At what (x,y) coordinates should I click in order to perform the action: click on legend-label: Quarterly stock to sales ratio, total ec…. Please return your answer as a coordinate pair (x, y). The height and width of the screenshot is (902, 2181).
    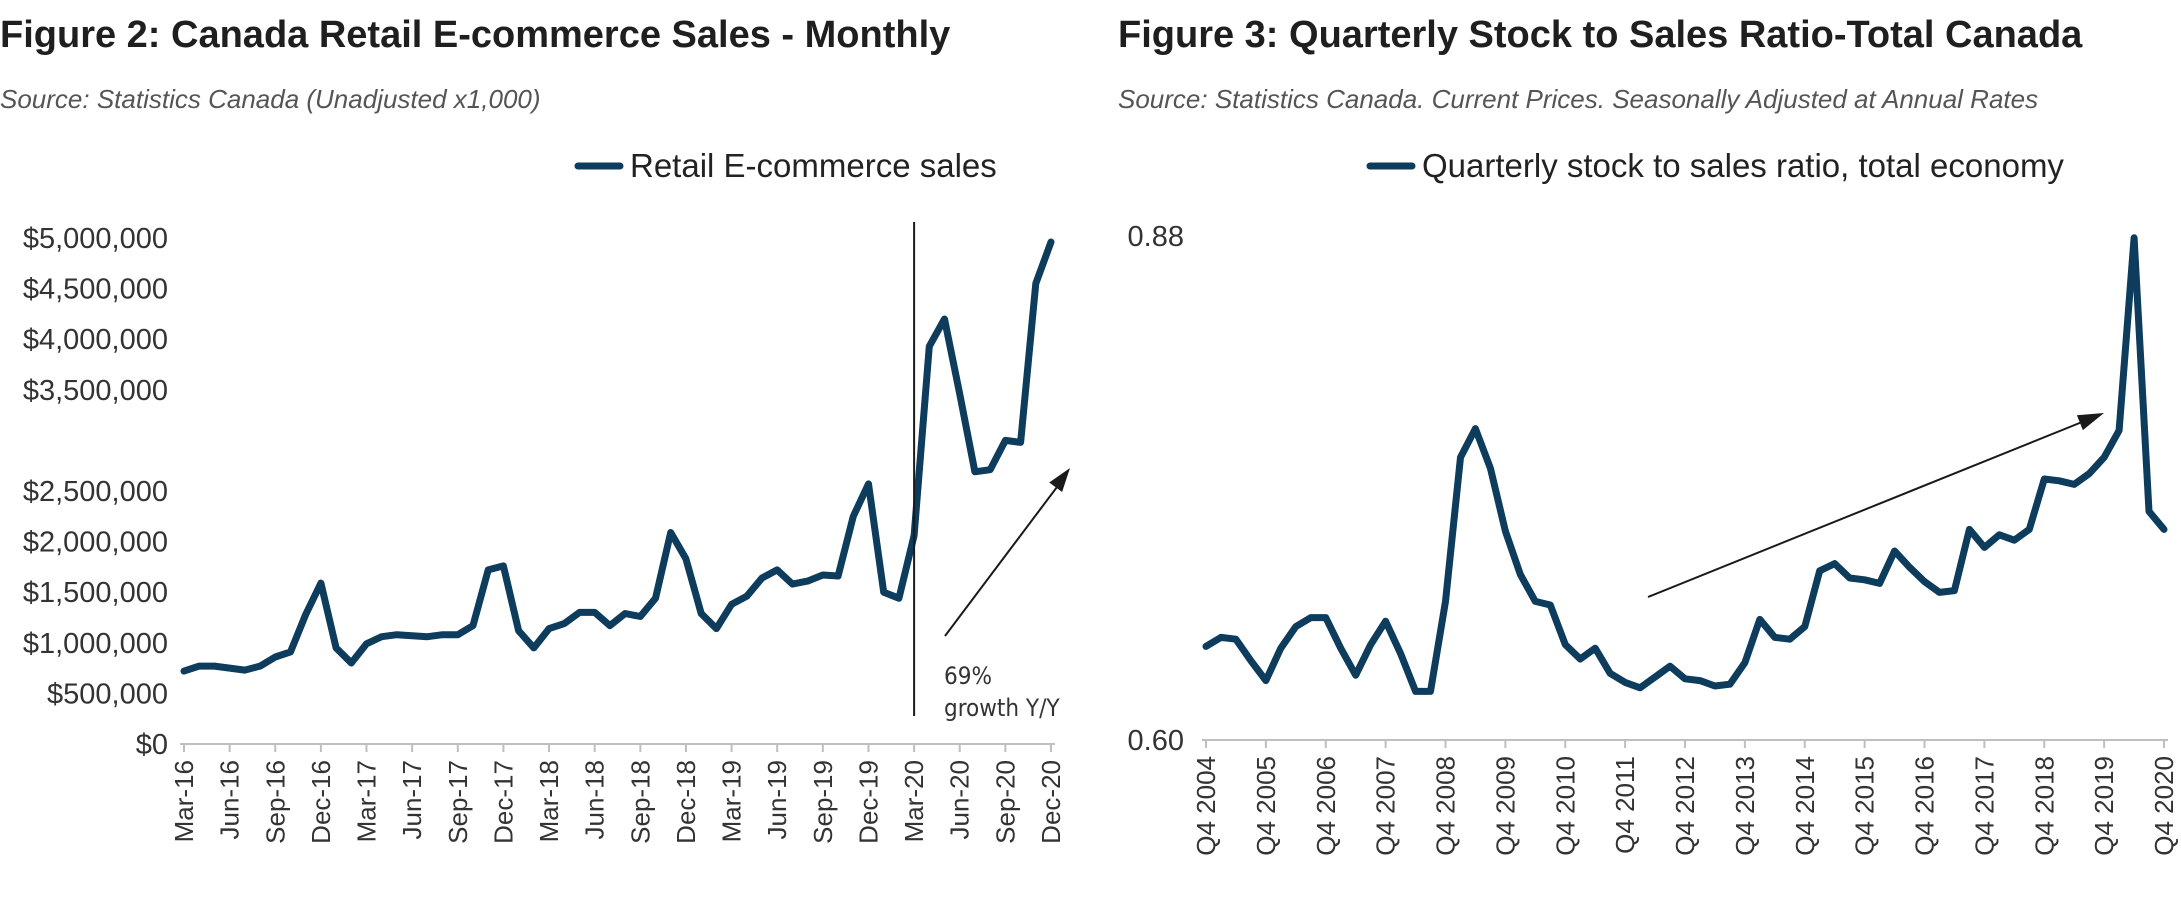
    Looking at the image, I should click on (1743, 165).